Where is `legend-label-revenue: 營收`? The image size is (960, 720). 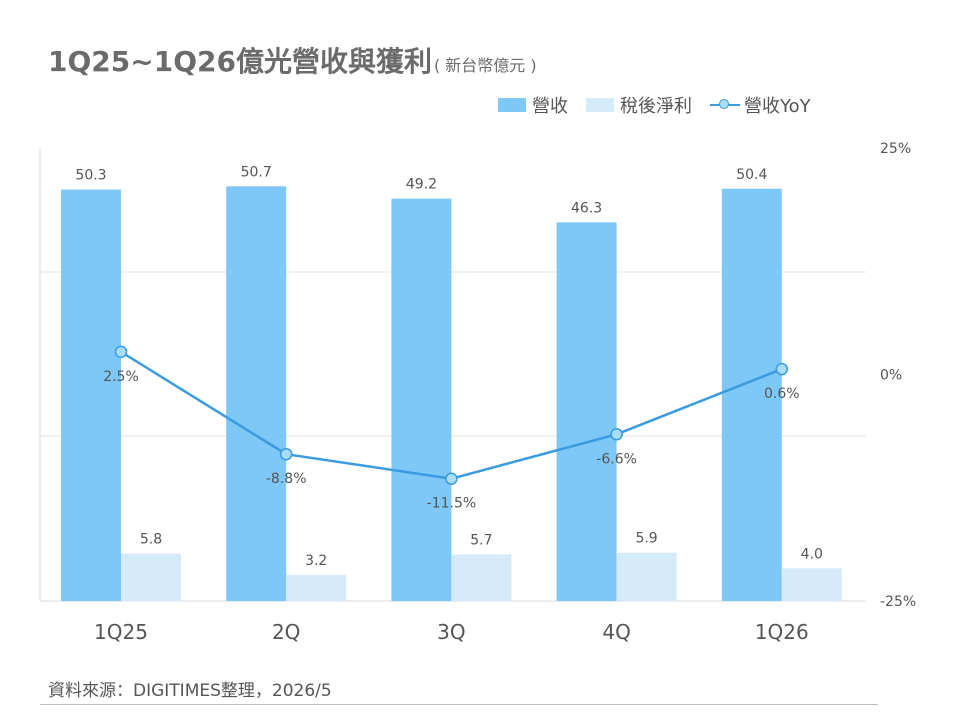
legend-label-revenue: 營收 is located at coordinates (550, 106).